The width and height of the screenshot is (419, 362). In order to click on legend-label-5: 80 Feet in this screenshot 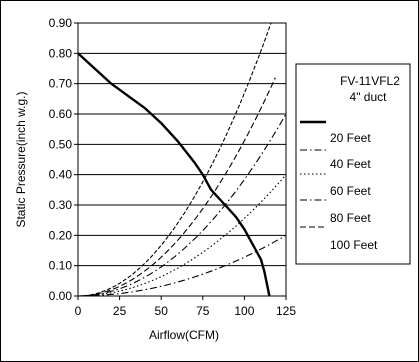, I will do `click(350, 218)`.